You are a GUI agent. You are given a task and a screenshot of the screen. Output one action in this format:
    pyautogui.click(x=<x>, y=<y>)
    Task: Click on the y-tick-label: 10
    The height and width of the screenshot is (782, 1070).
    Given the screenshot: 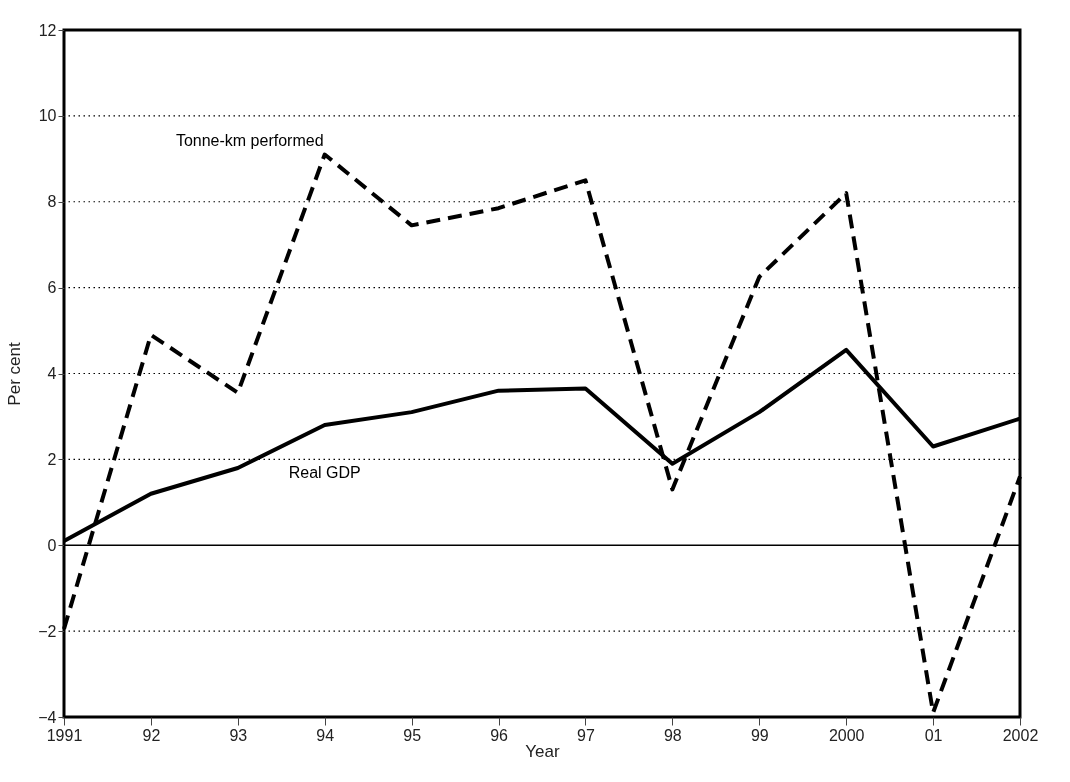 What is the action you would take?
    pyautogui.click(x=47, y=116)
    